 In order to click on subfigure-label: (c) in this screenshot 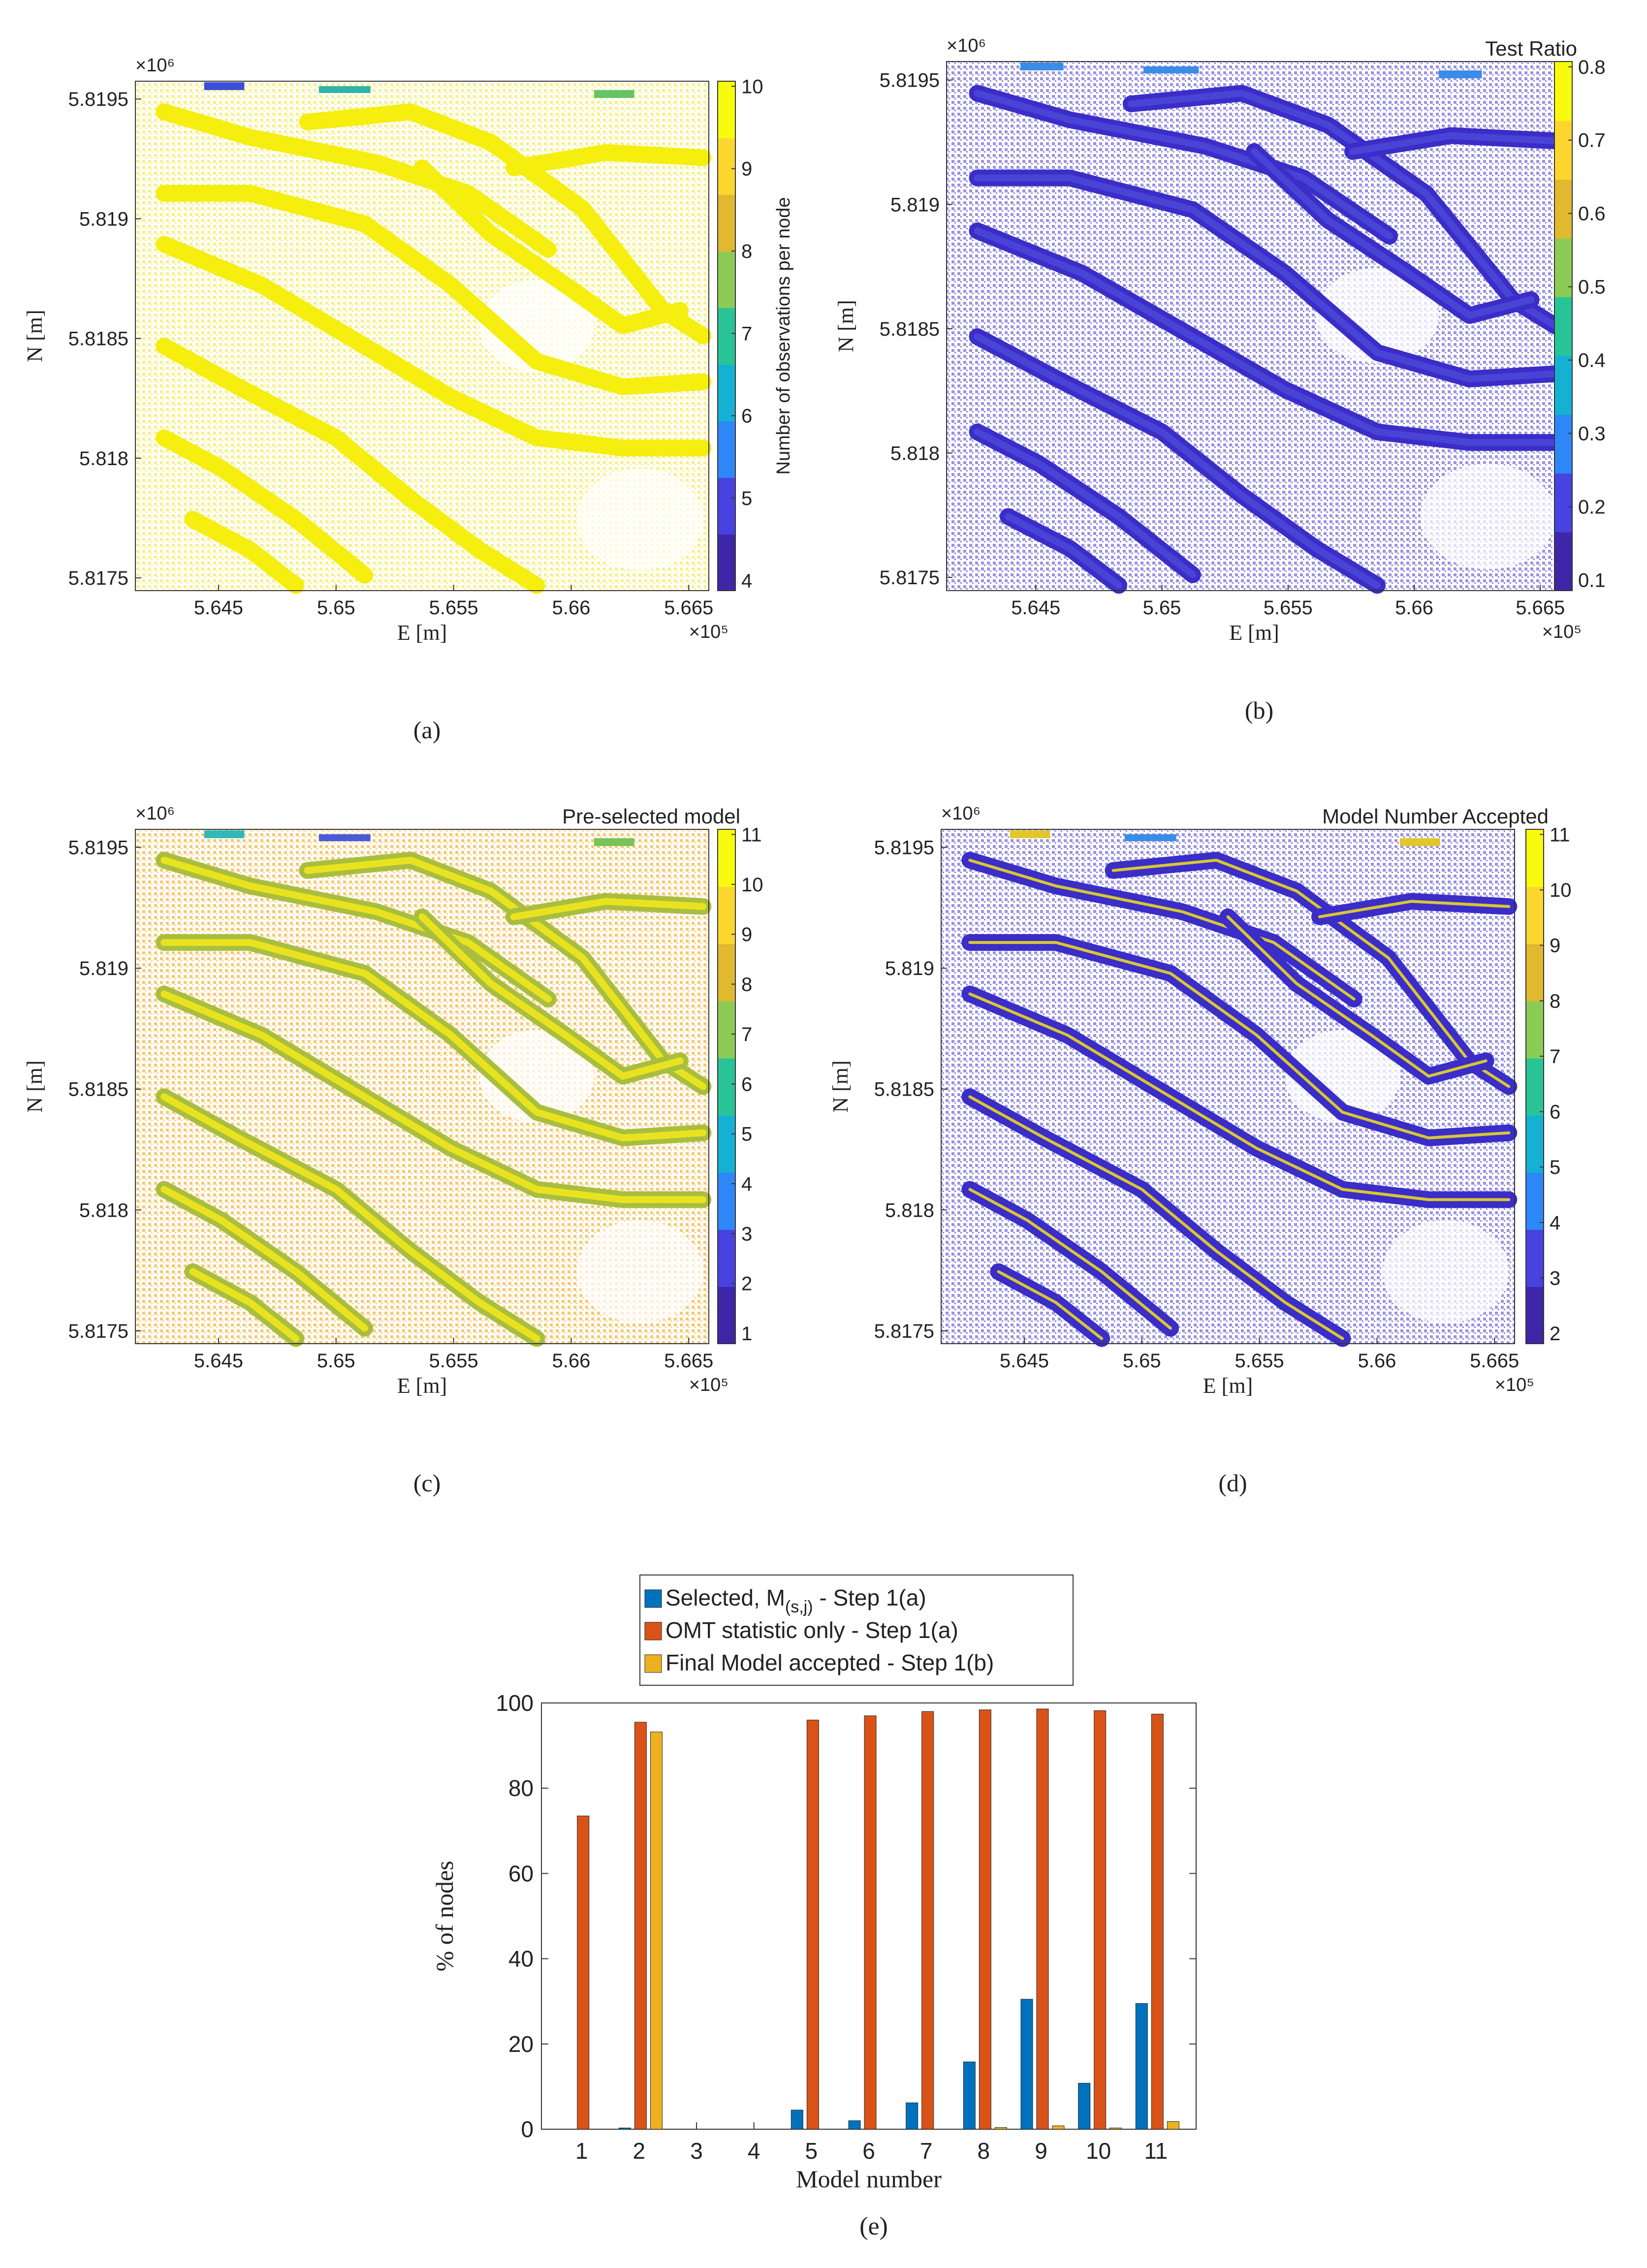, I will do `click(427, 1483)`.